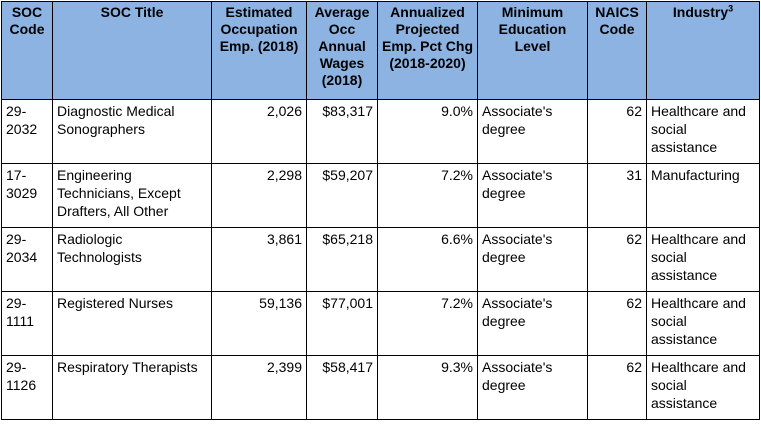 This screenshot has height=438, width=761. Describe the element at coordinates (27, 131) in the screenshot. I see `soc-code-cell: 29-2032` at that location.